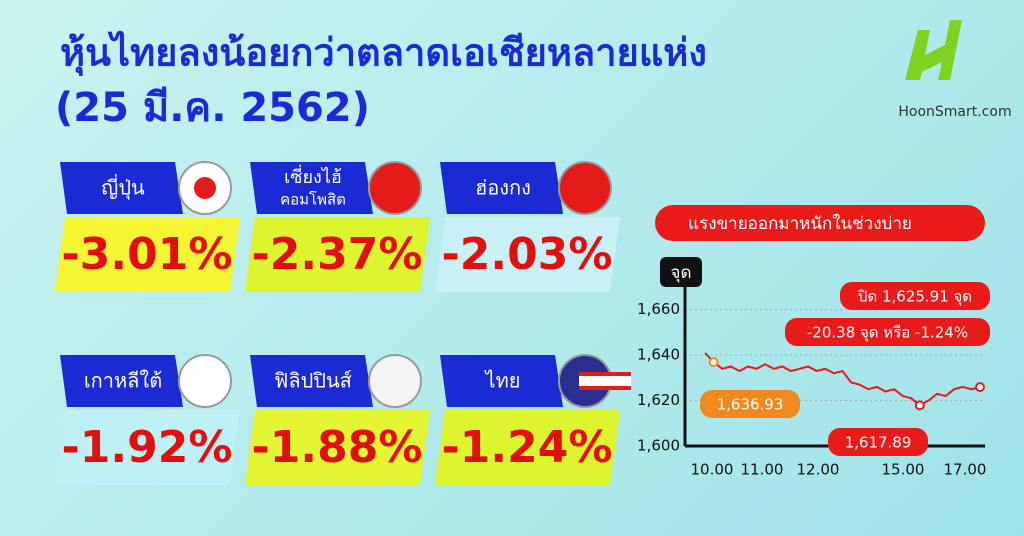 The height and width of the screenshot is (536, 1024). I want to click on market-change: -2.03%, so click(527, 254).